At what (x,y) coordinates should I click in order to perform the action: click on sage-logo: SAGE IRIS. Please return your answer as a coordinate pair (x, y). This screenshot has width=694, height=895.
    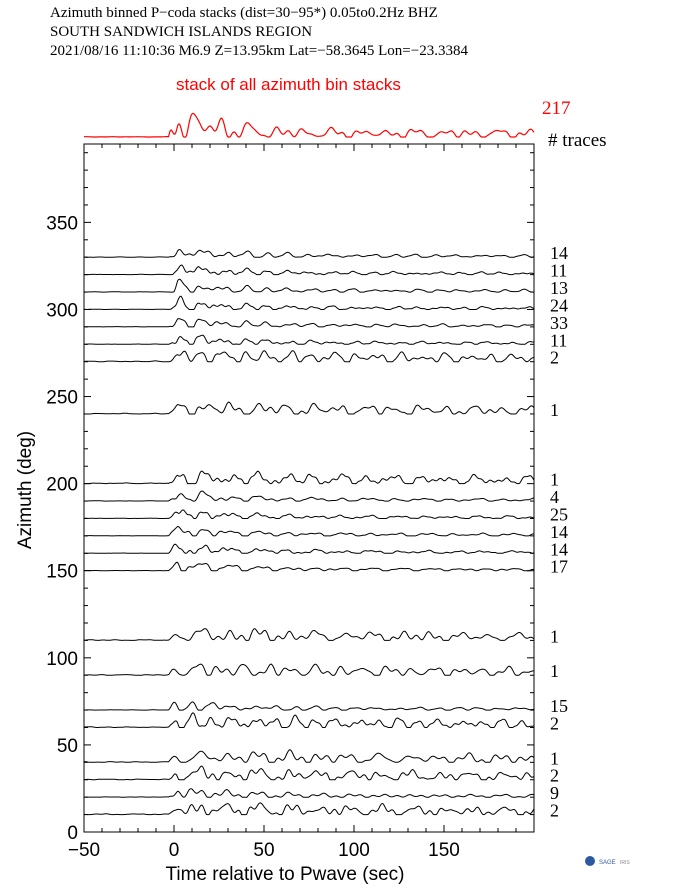
    Looking at the image, I should click on (607, 861).